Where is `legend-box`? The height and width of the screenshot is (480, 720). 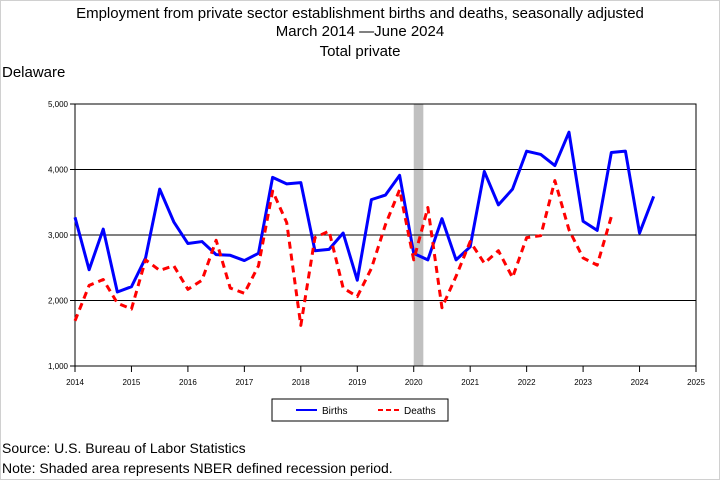 legend-box is located at coordinates (360, 410).